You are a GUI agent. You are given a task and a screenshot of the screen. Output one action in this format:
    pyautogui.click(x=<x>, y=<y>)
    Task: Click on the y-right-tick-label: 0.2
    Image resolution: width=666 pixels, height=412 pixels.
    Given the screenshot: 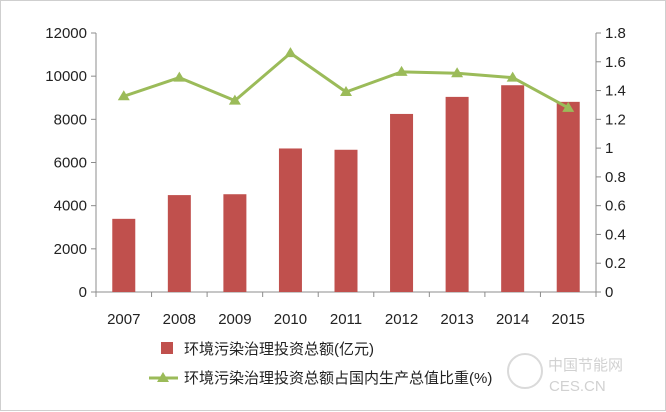 What is the action you would take?
    pyautogui.click(x=615, y=263)
    